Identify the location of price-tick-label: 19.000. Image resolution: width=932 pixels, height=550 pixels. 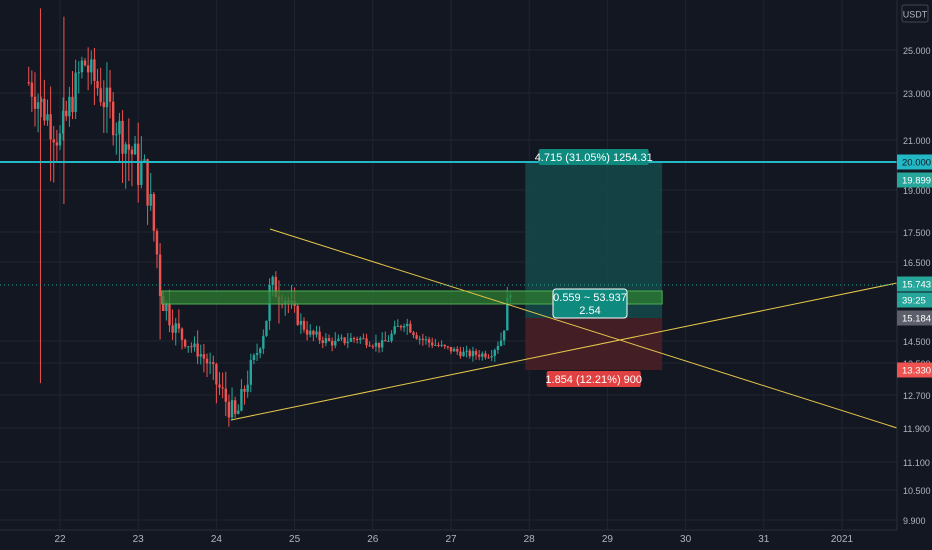
(917, 191).